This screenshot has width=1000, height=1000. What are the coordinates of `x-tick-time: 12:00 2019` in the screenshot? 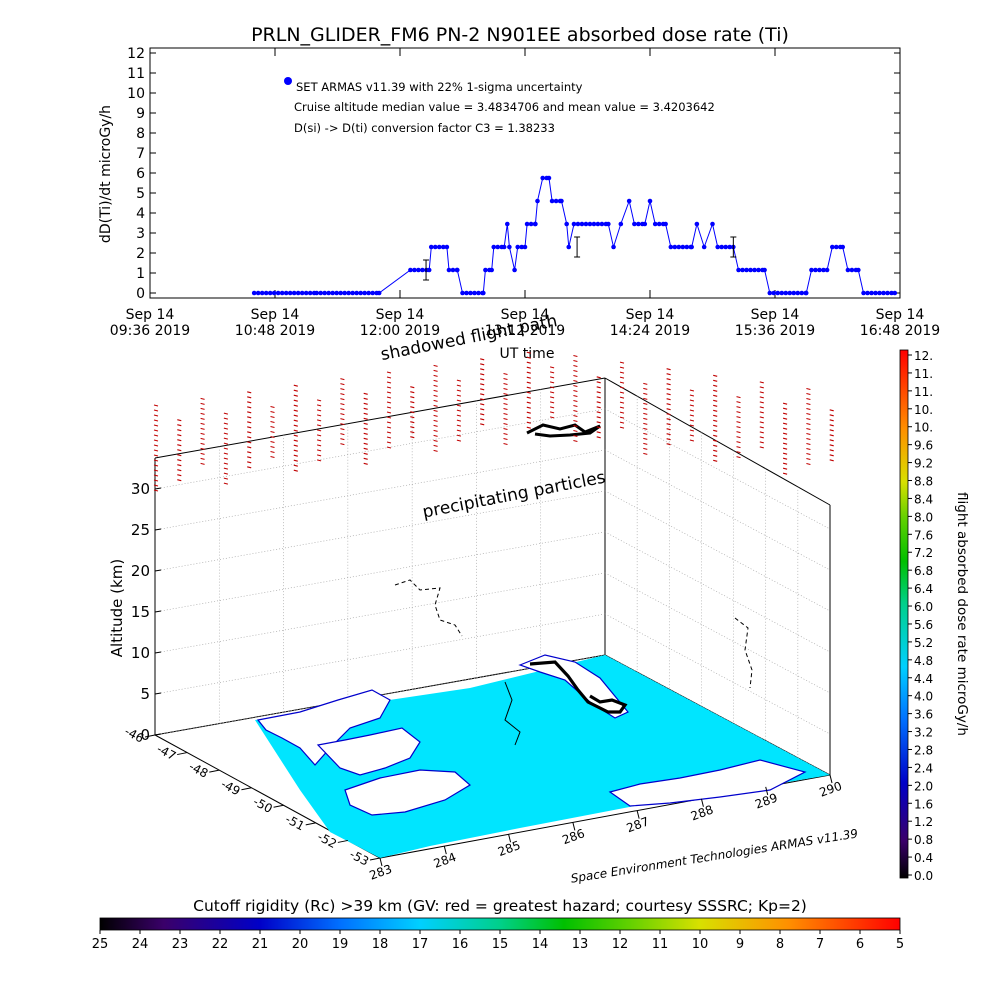 It's located at (400, 331).